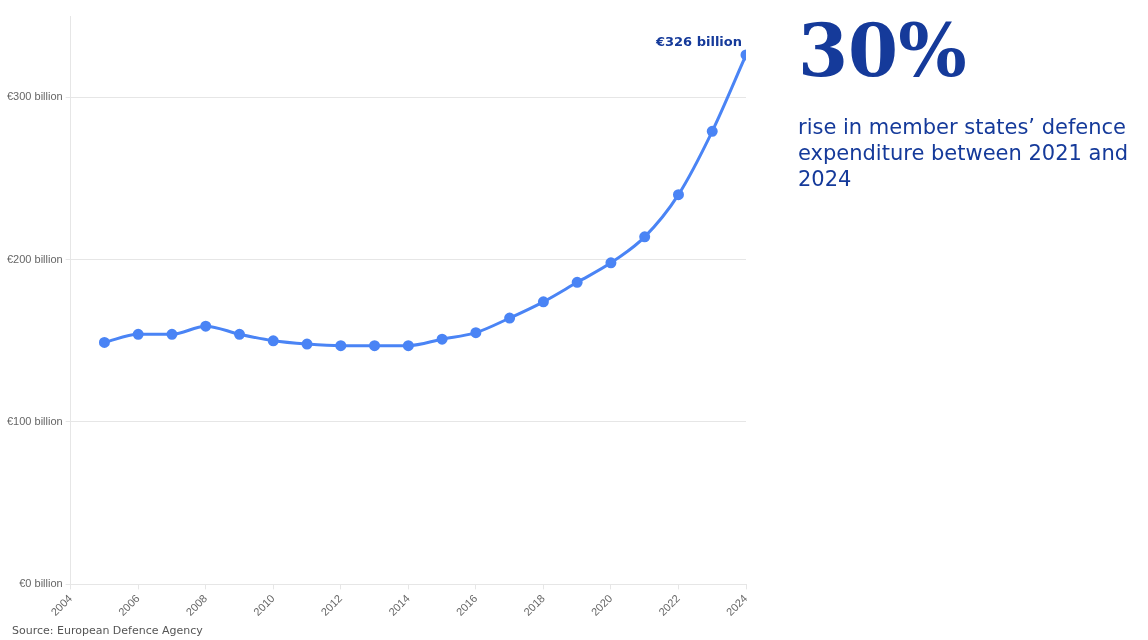 This screenshot has width=1148, height=640. What do you see at coordinates (107, 630) in the screenshot?
I see `source-note: Source: European Defence Agency` at bounding box center [107, 630].